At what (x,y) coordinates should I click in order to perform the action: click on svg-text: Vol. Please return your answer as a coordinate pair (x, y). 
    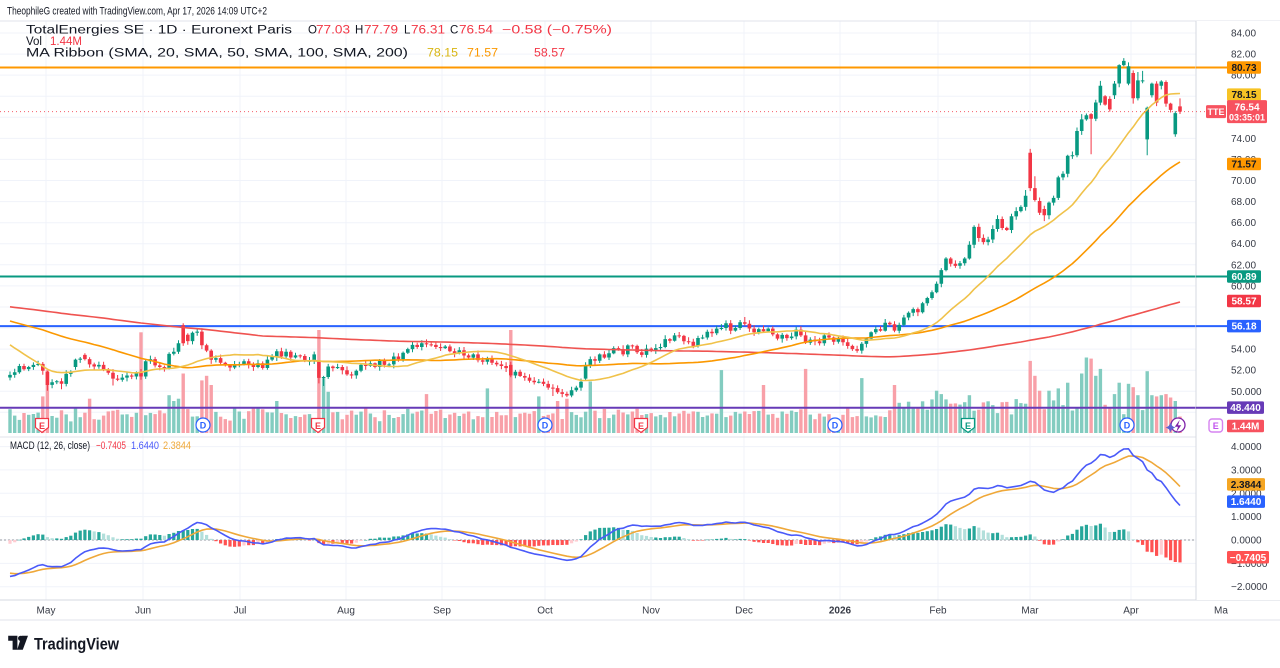
    Looking at the image, I should click on (34, 42).